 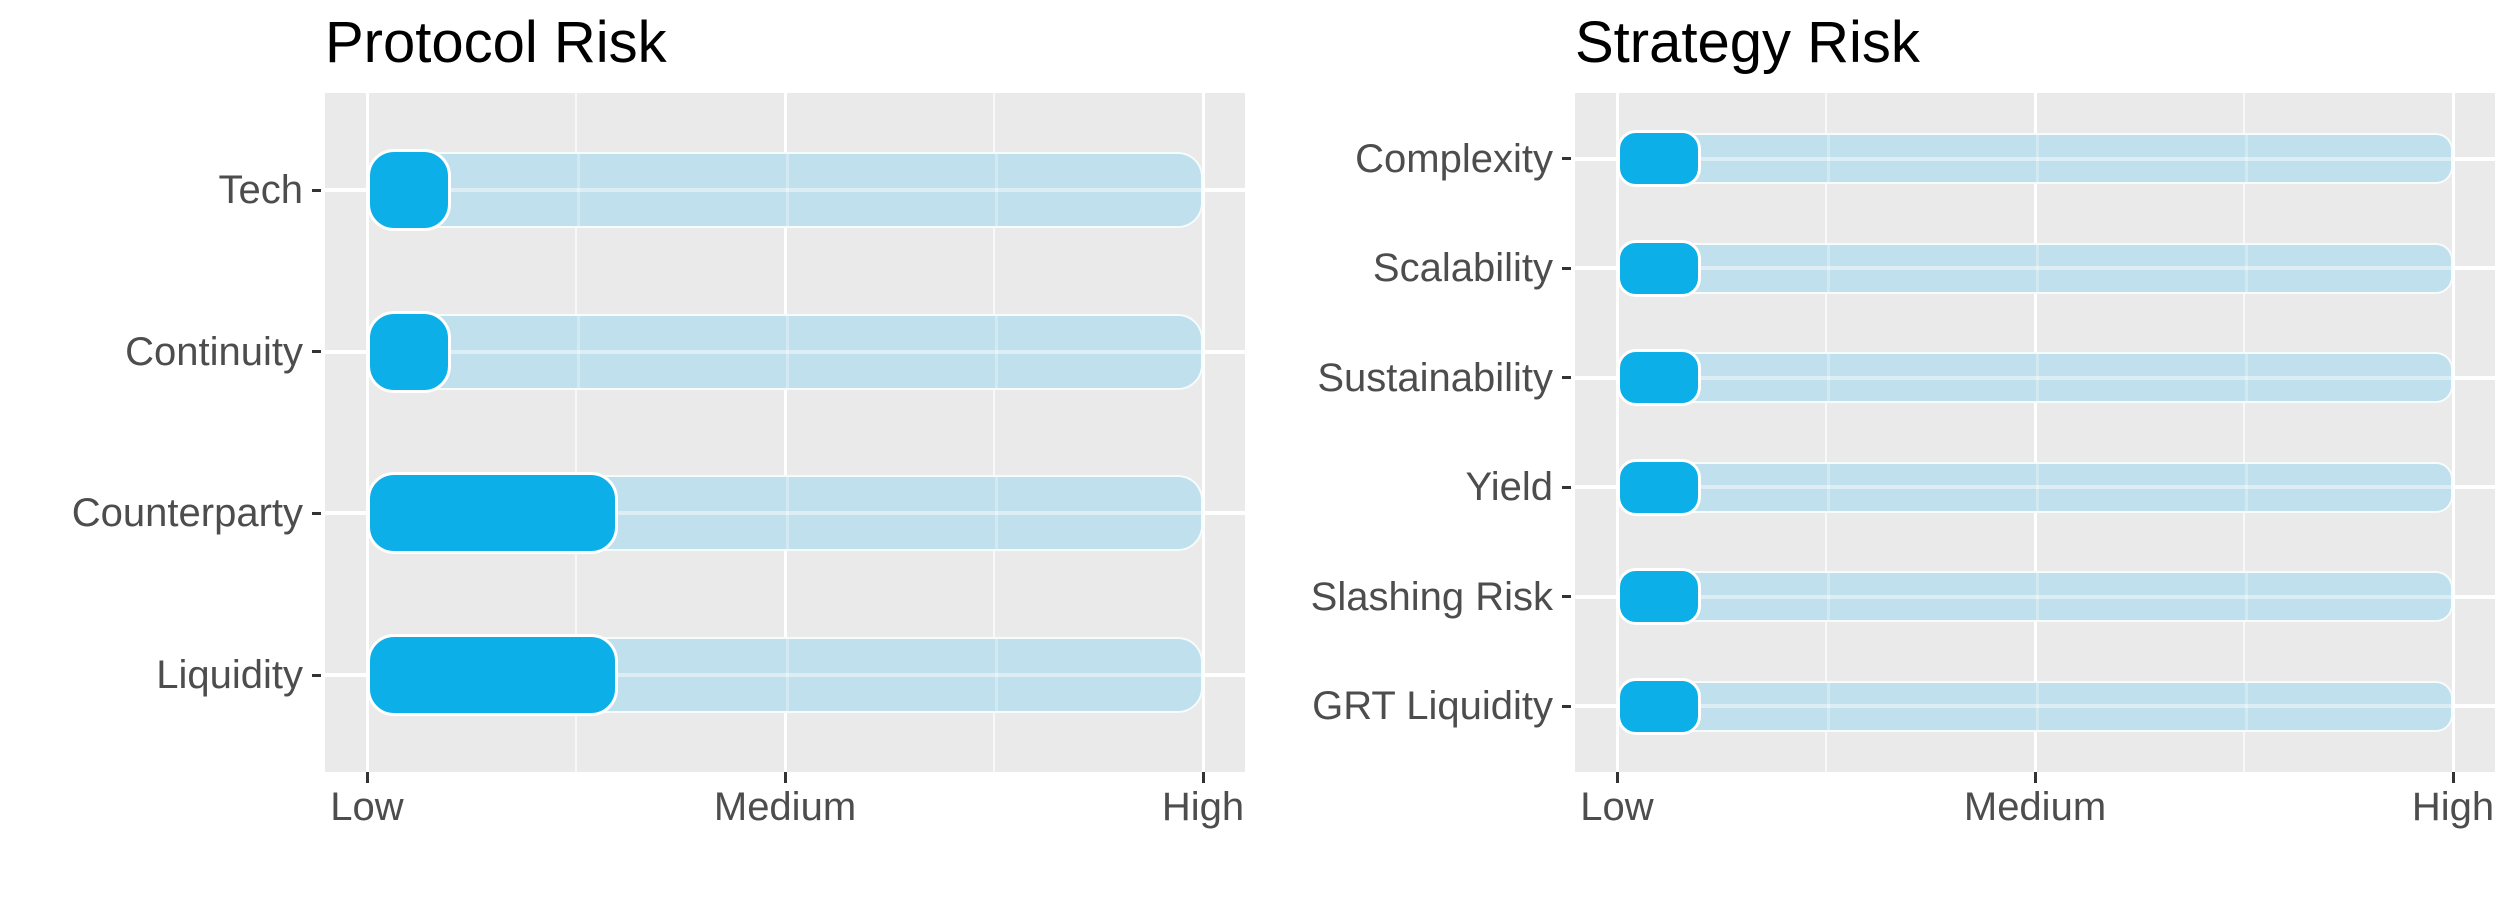 What do you see at coordinates (496, 42) in the screenshot?
I see `chart-title: Protocol Risk` at bounding box center [496, 42].